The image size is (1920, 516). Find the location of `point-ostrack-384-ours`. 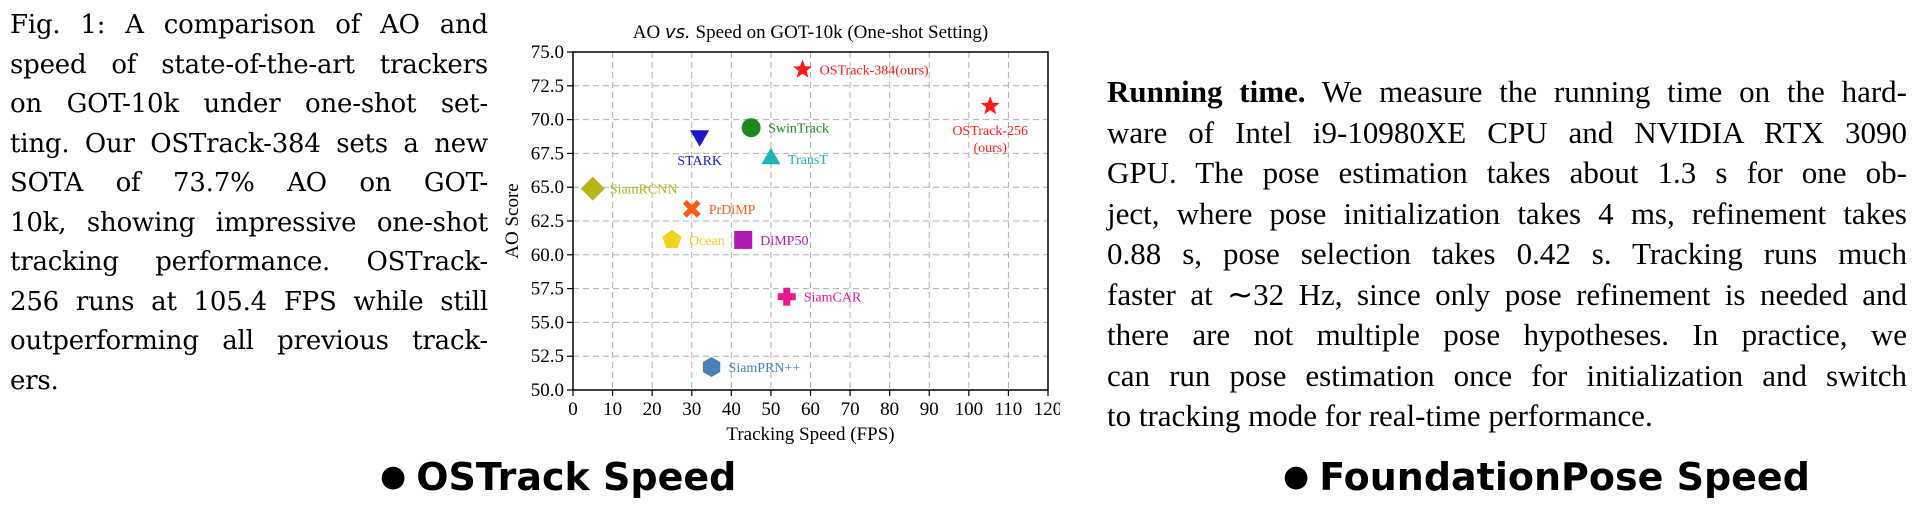

point-ostrack-384-ours is located at coordinates (803, 68).